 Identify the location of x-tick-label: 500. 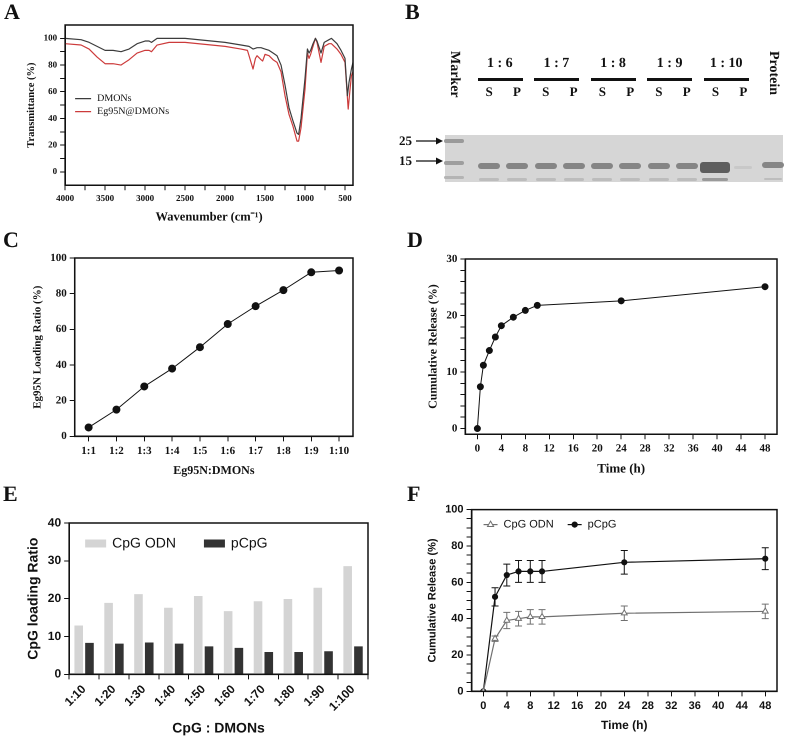
(345, 197).